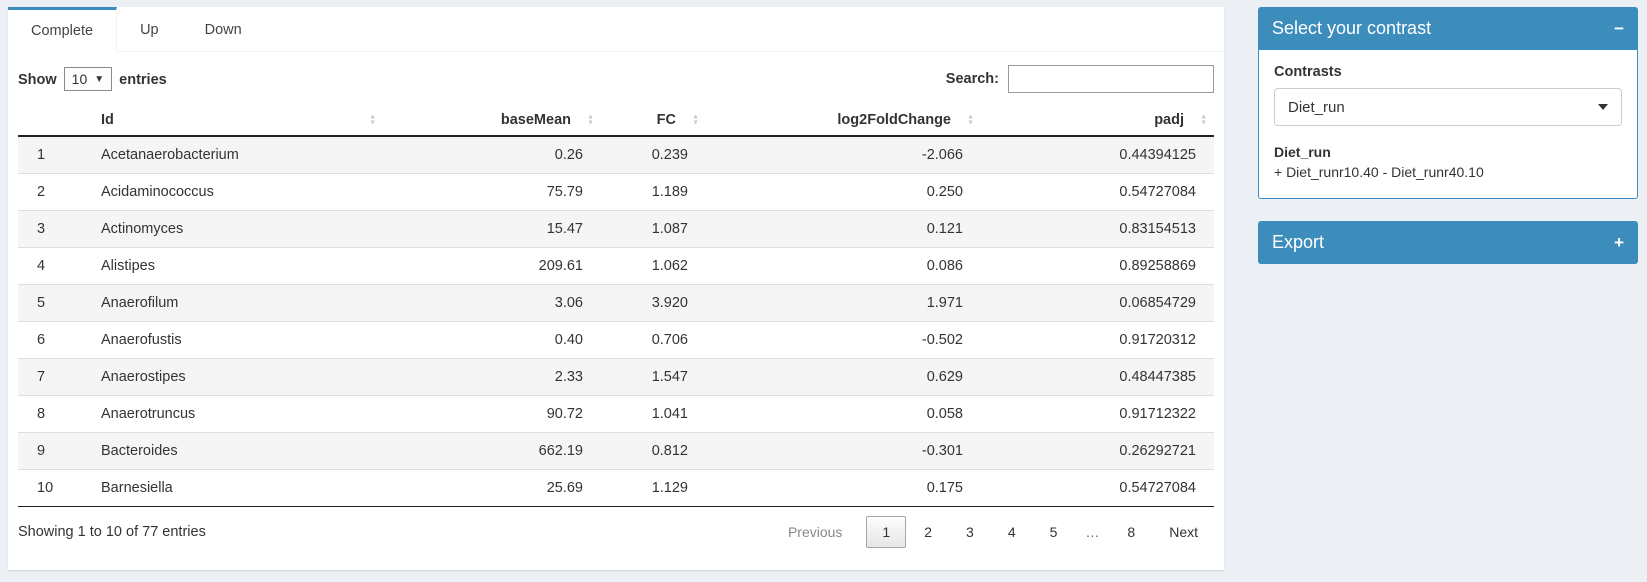  Describe the element at coordinates (1111, 79) in the screenshot. I see `search-input` at that location.